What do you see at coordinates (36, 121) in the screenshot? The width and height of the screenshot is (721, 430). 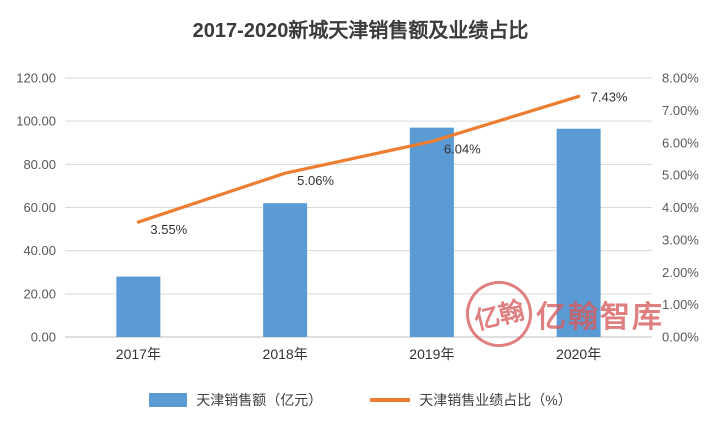 I see `left-axis-tick-label: 100.00` at bounding box center [36, 121].